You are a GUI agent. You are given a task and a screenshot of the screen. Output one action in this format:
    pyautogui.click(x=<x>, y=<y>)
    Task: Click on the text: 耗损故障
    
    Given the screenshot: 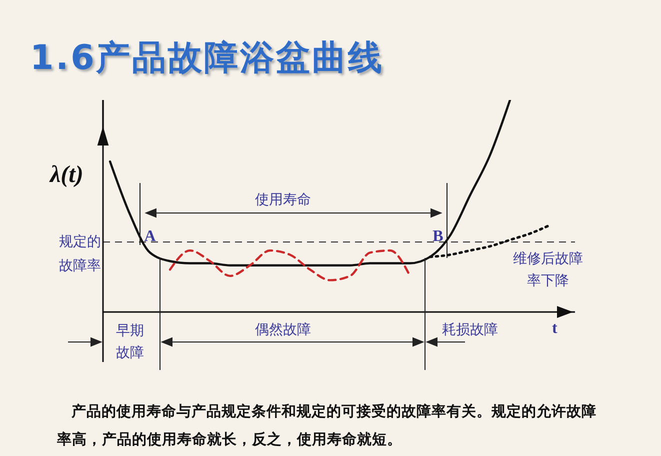 What is the action you would take?
    pyautogui.click(x=470, y=330)
    